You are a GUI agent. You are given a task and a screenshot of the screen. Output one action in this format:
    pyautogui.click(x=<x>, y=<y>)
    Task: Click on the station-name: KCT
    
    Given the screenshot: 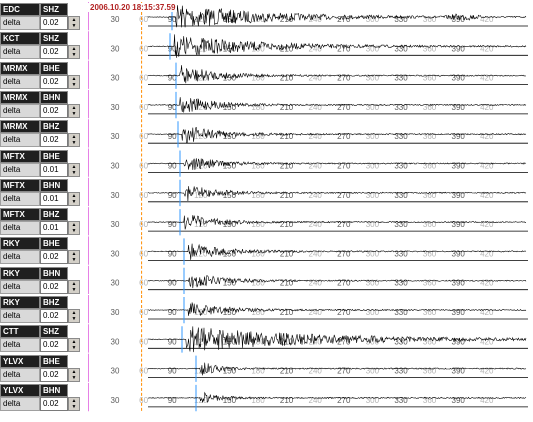 What is the action you would take?
    pyautogui.click(x=20, y=39)
    